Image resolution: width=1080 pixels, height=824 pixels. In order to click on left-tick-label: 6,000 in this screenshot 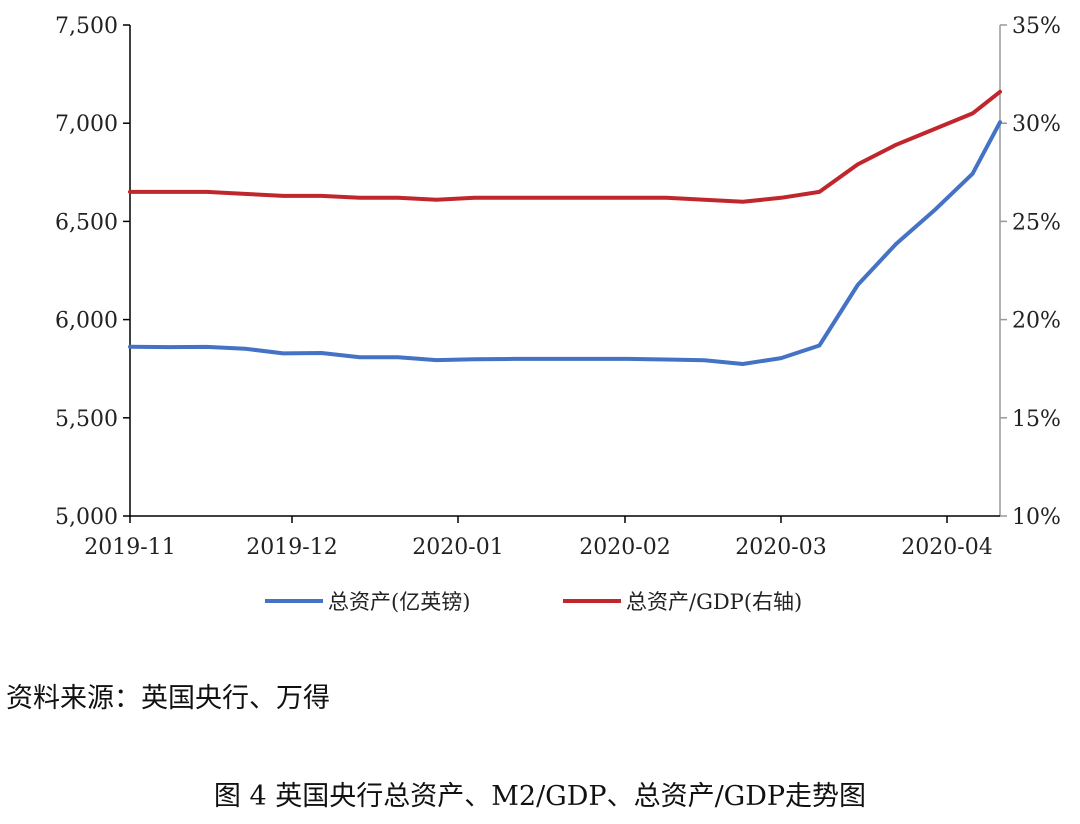, I will do `click(86, 321)`.